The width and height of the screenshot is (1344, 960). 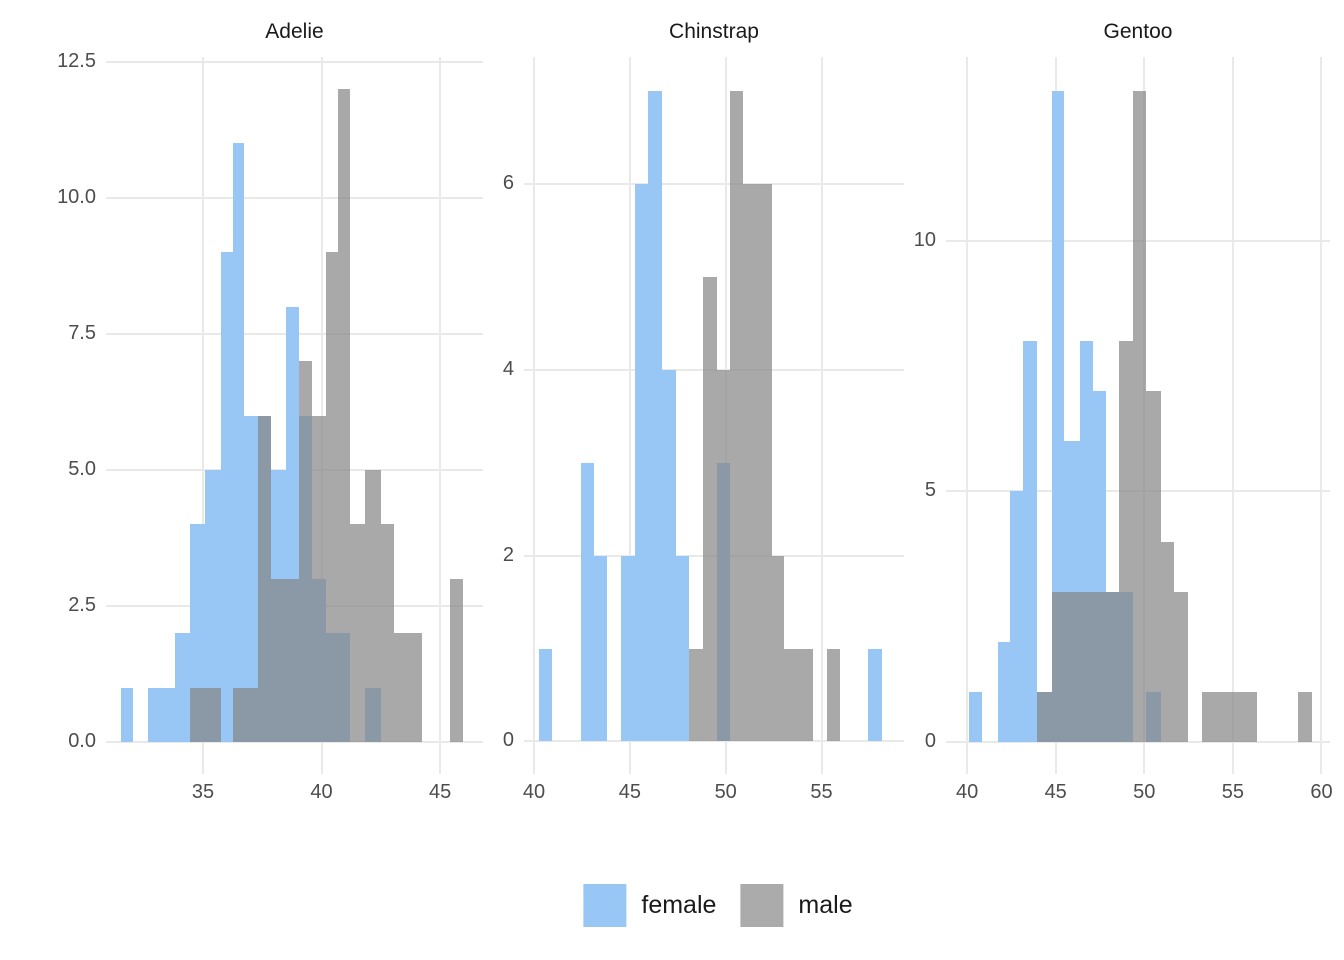 What do you see at coordinates (82, 468) in the screenshot?
I see `y-tick-label: 5.0` at bounding box center [82, 468].